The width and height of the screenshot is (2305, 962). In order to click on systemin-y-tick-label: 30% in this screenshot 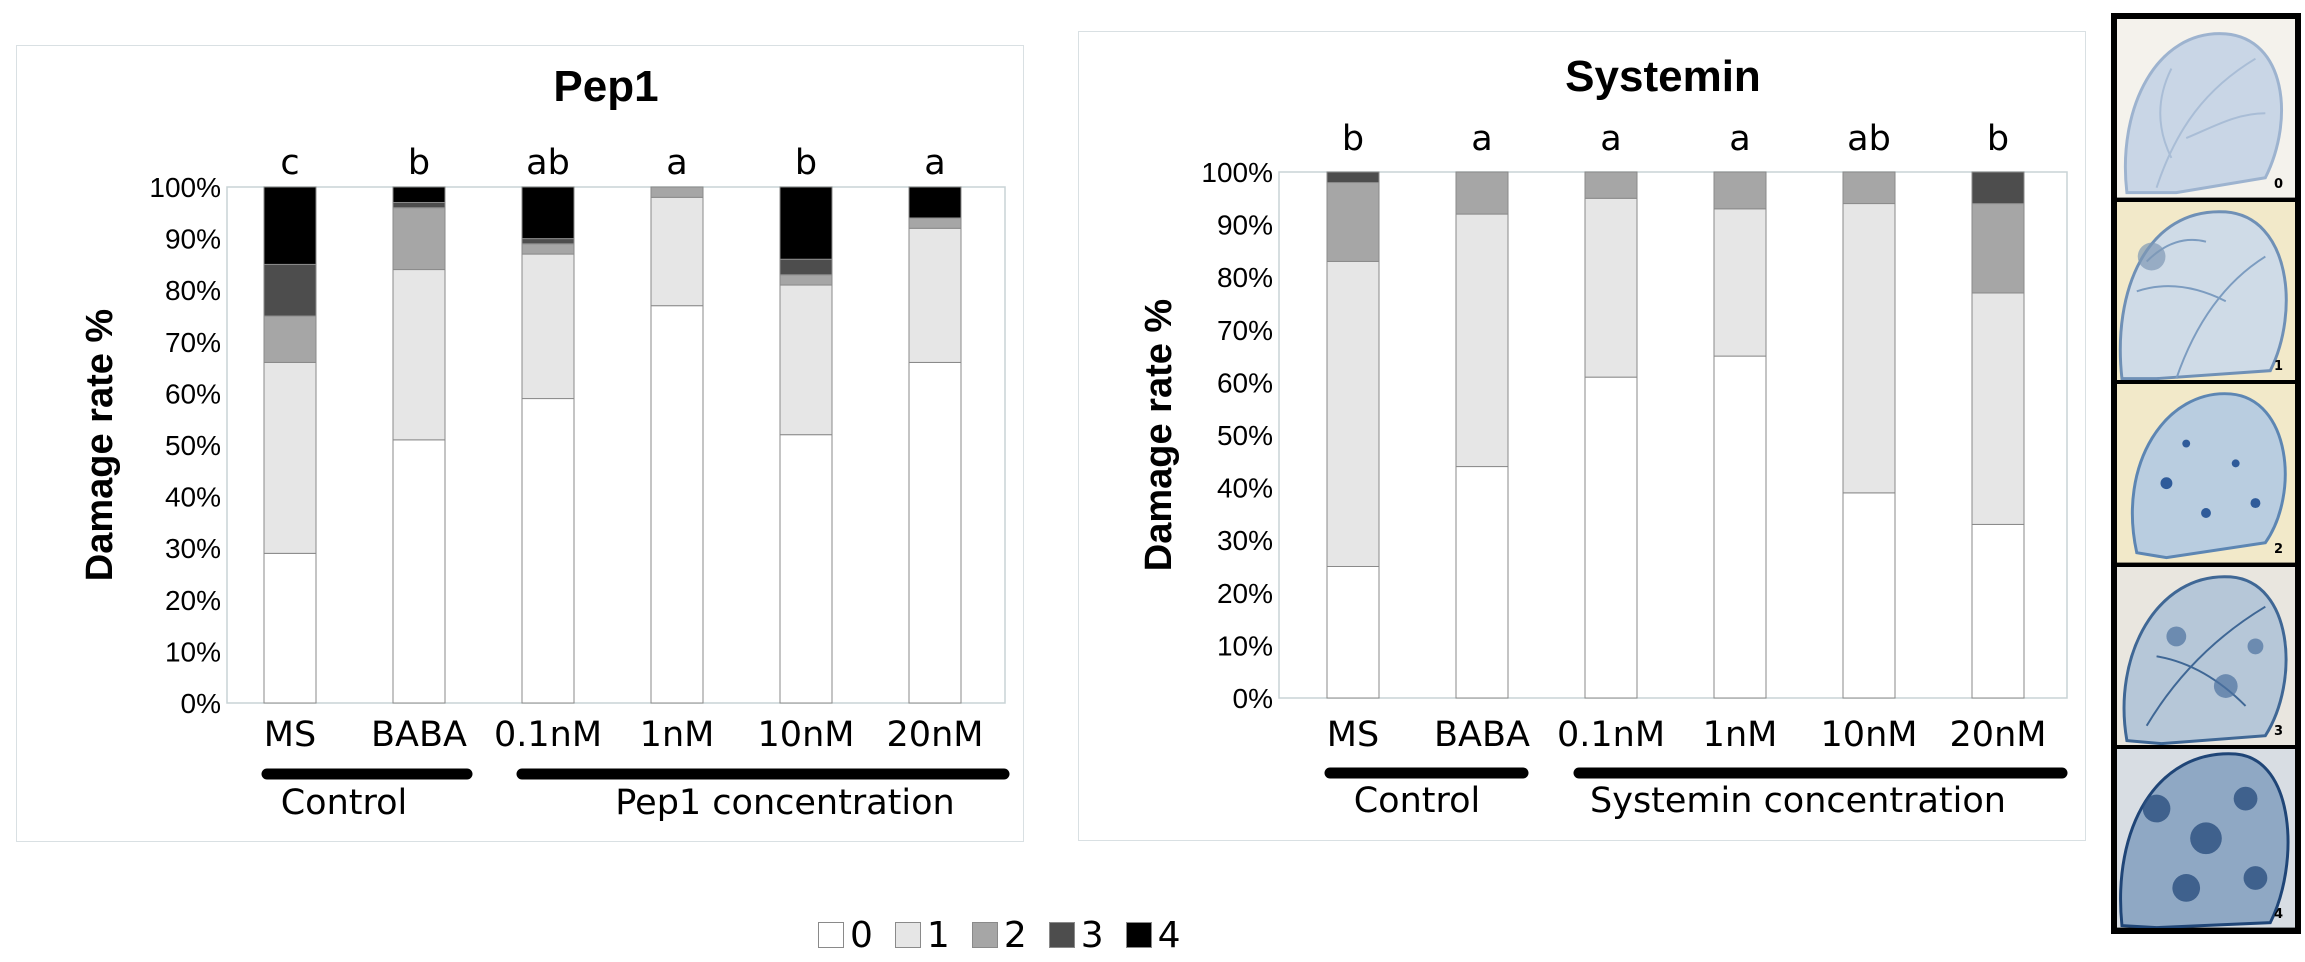, I will do `click(1245, 540)`.